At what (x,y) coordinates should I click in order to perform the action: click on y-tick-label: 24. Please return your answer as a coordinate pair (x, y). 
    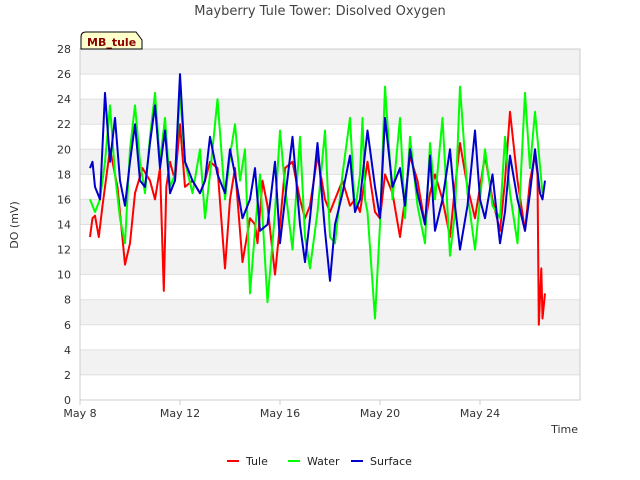
    Looking at the image, I should click on (64, 99).